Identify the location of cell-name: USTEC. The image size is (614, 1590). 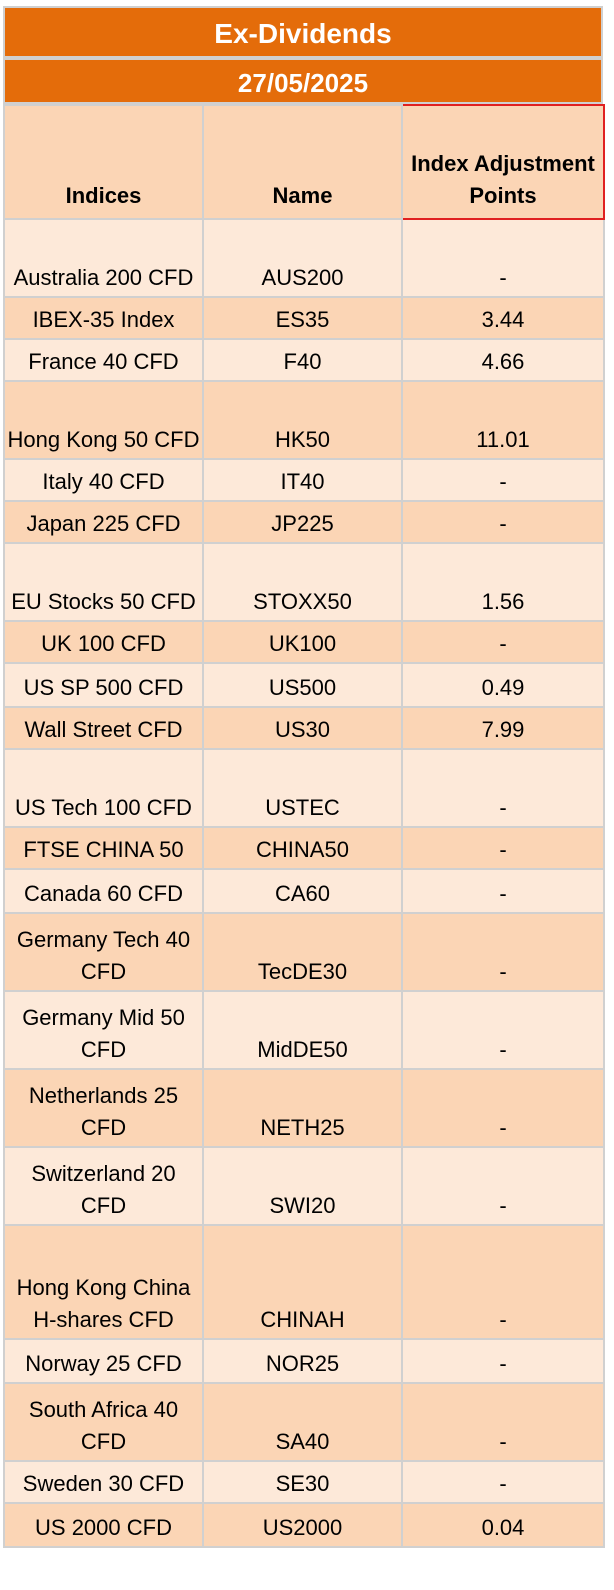
(302, 788).